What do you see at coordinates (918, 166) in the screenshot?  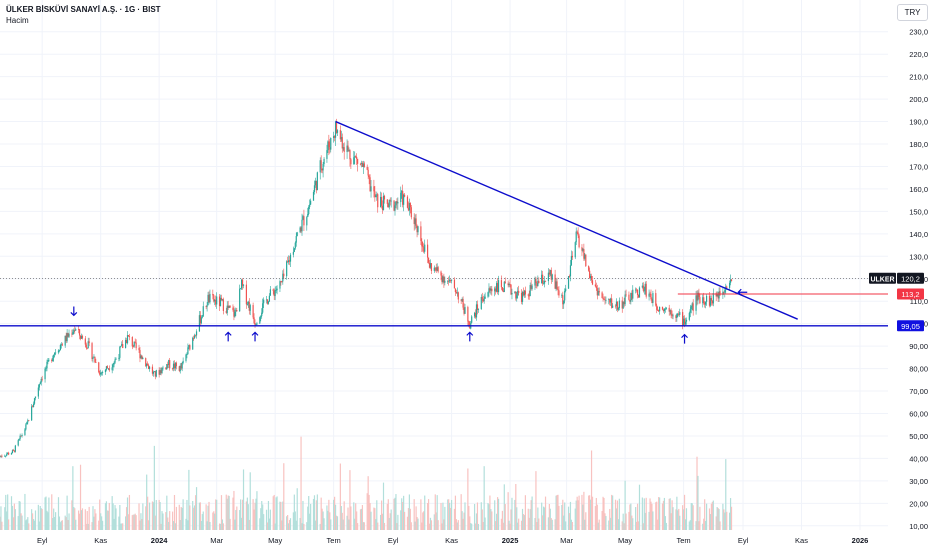 I see `price-tick-label: 170,0` at bounding box center [918, 166].